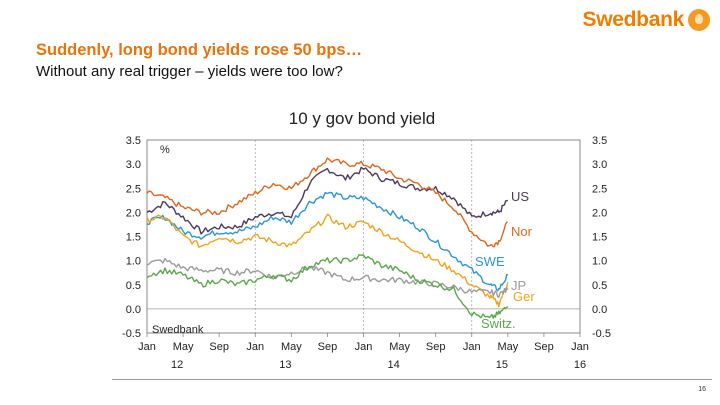 The image size is (720, 405). What do you see at coordinates (599, 165) in the screenshot?
I see `y-tick-label-right: 3.0` at bounding box center [599, 165].